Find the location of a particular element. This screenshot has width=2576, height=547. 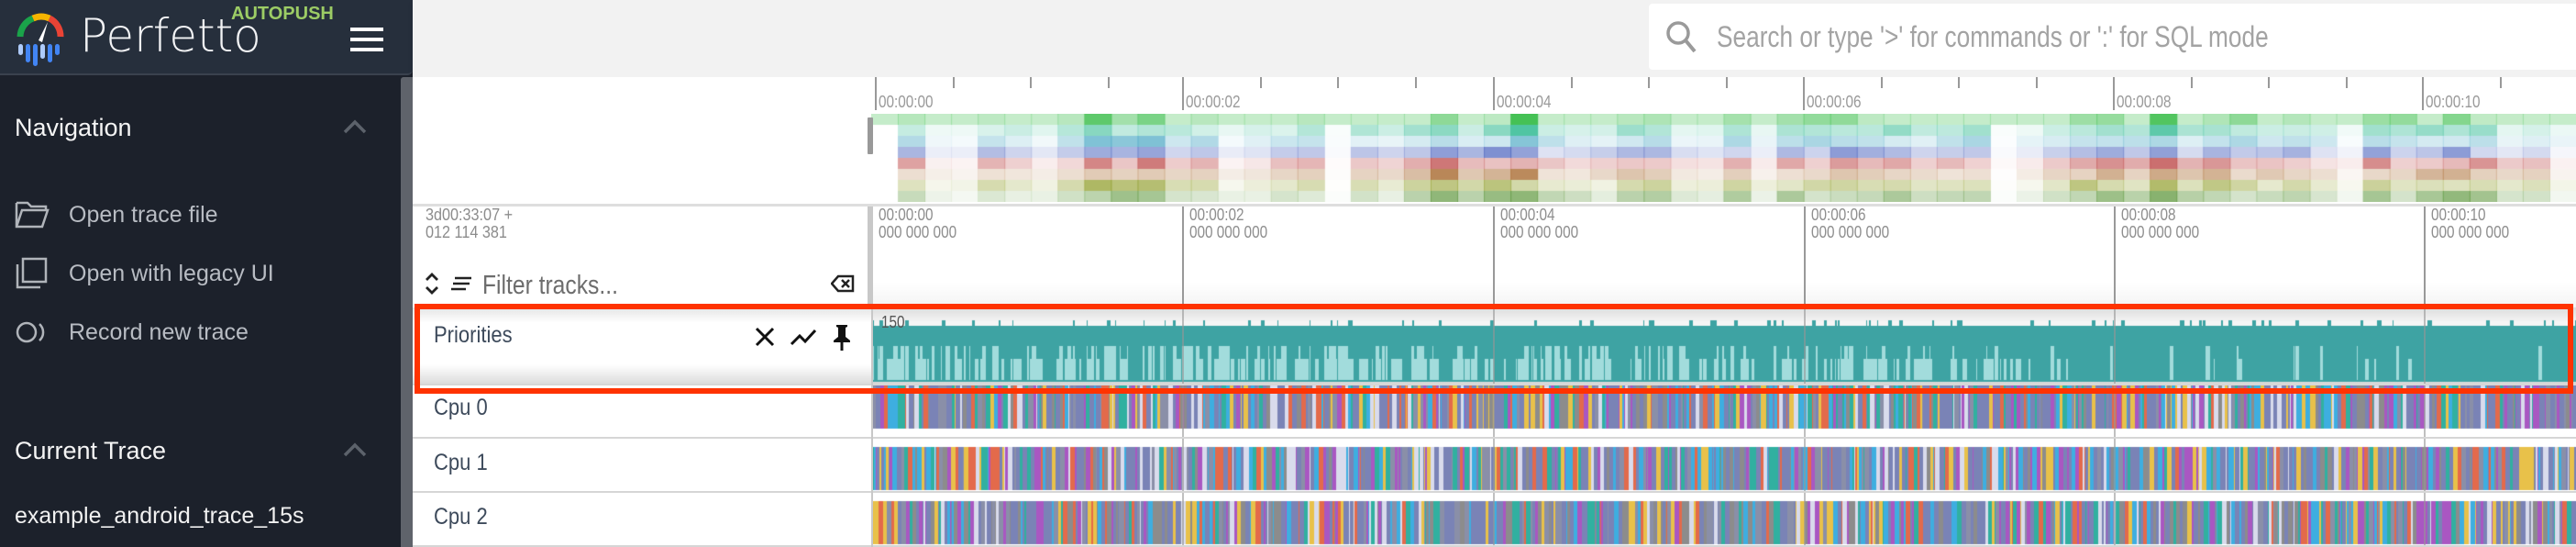

overview-divider is located at coordinates (1494, 205).